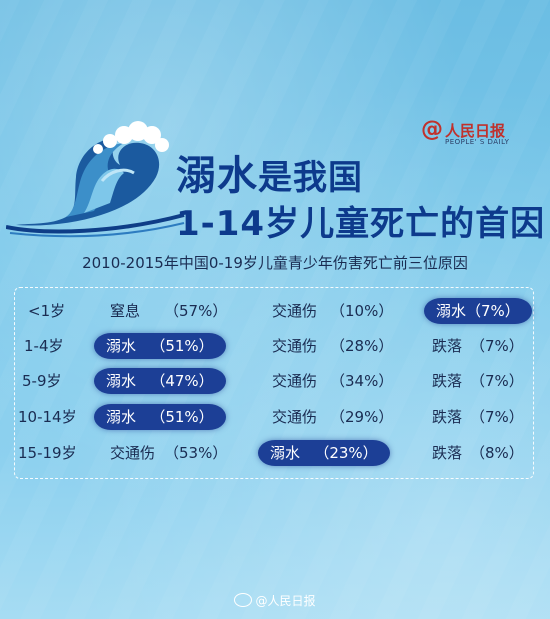  I want to click on table-row: 5-9岁 溺水 （47%） 交通伤 （34%） 跌落 （7%）, so click(275, 381).